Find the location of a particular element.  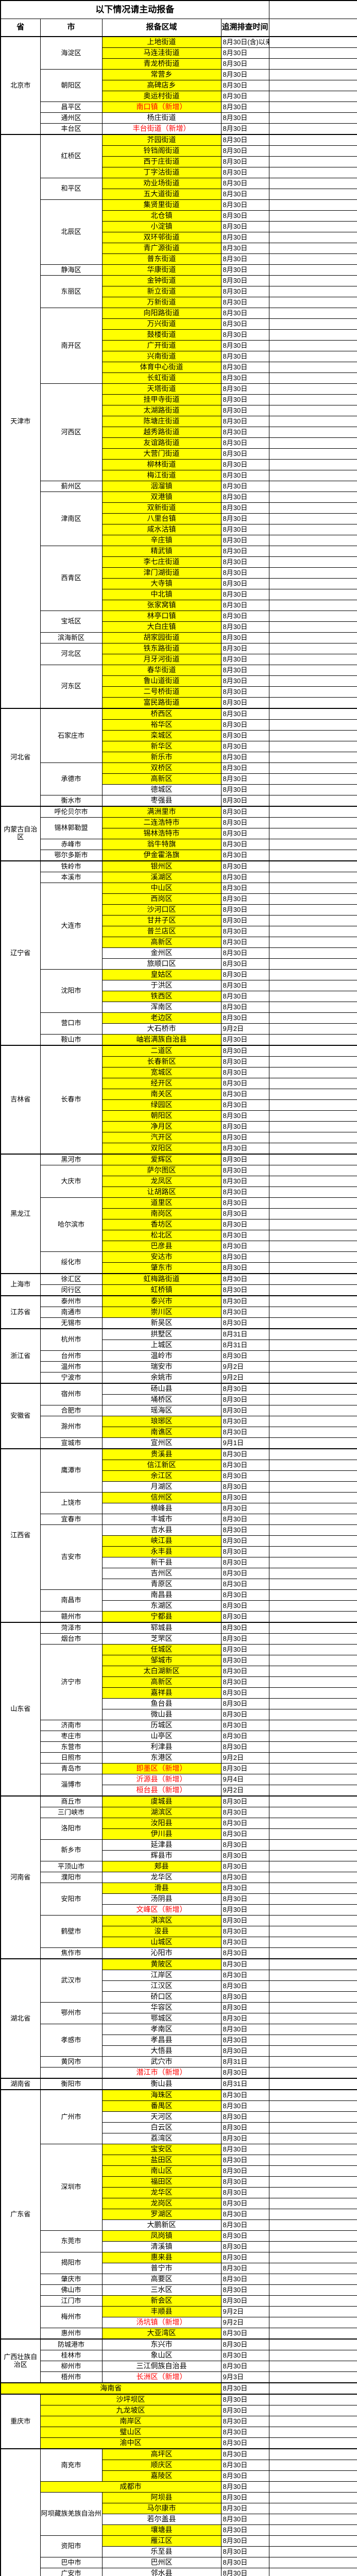

area-cell: 陈塘庄街道 is located at coordinates (161, 421).